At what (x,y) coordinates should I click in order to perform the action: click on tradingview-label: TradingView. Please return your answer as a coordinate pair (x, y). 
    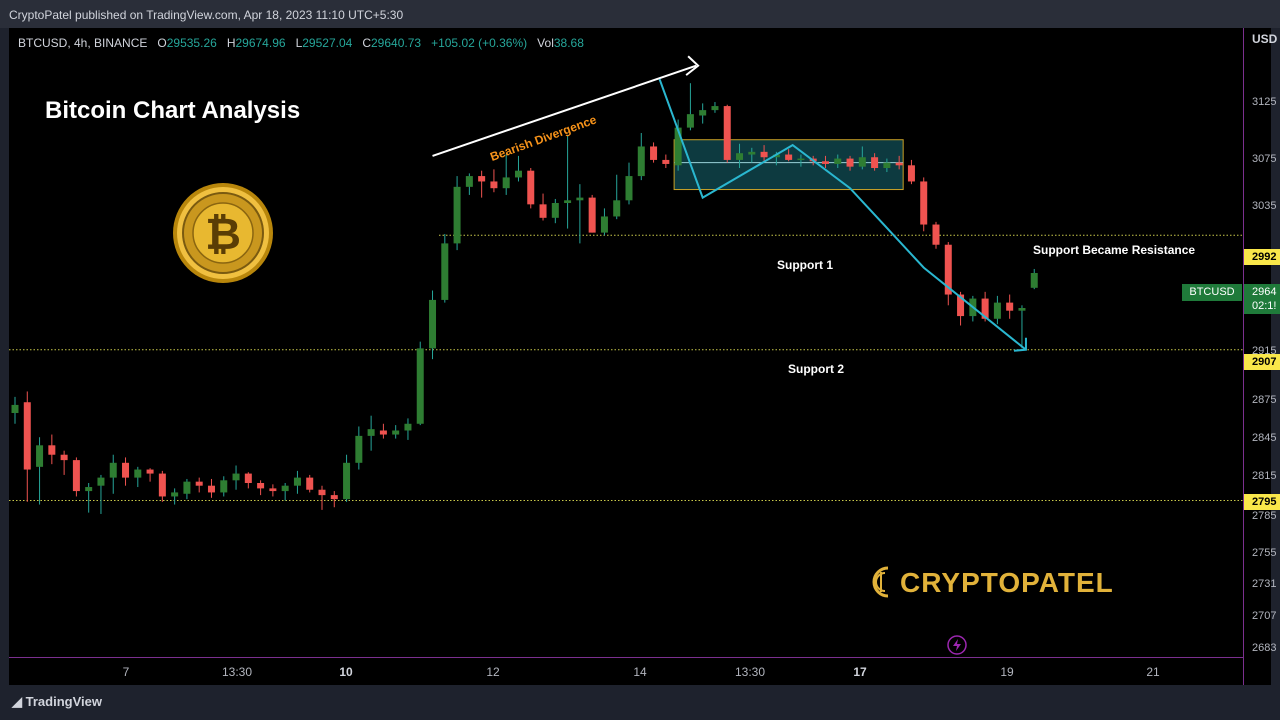
    Looking at the image, I should click on (63, 701).